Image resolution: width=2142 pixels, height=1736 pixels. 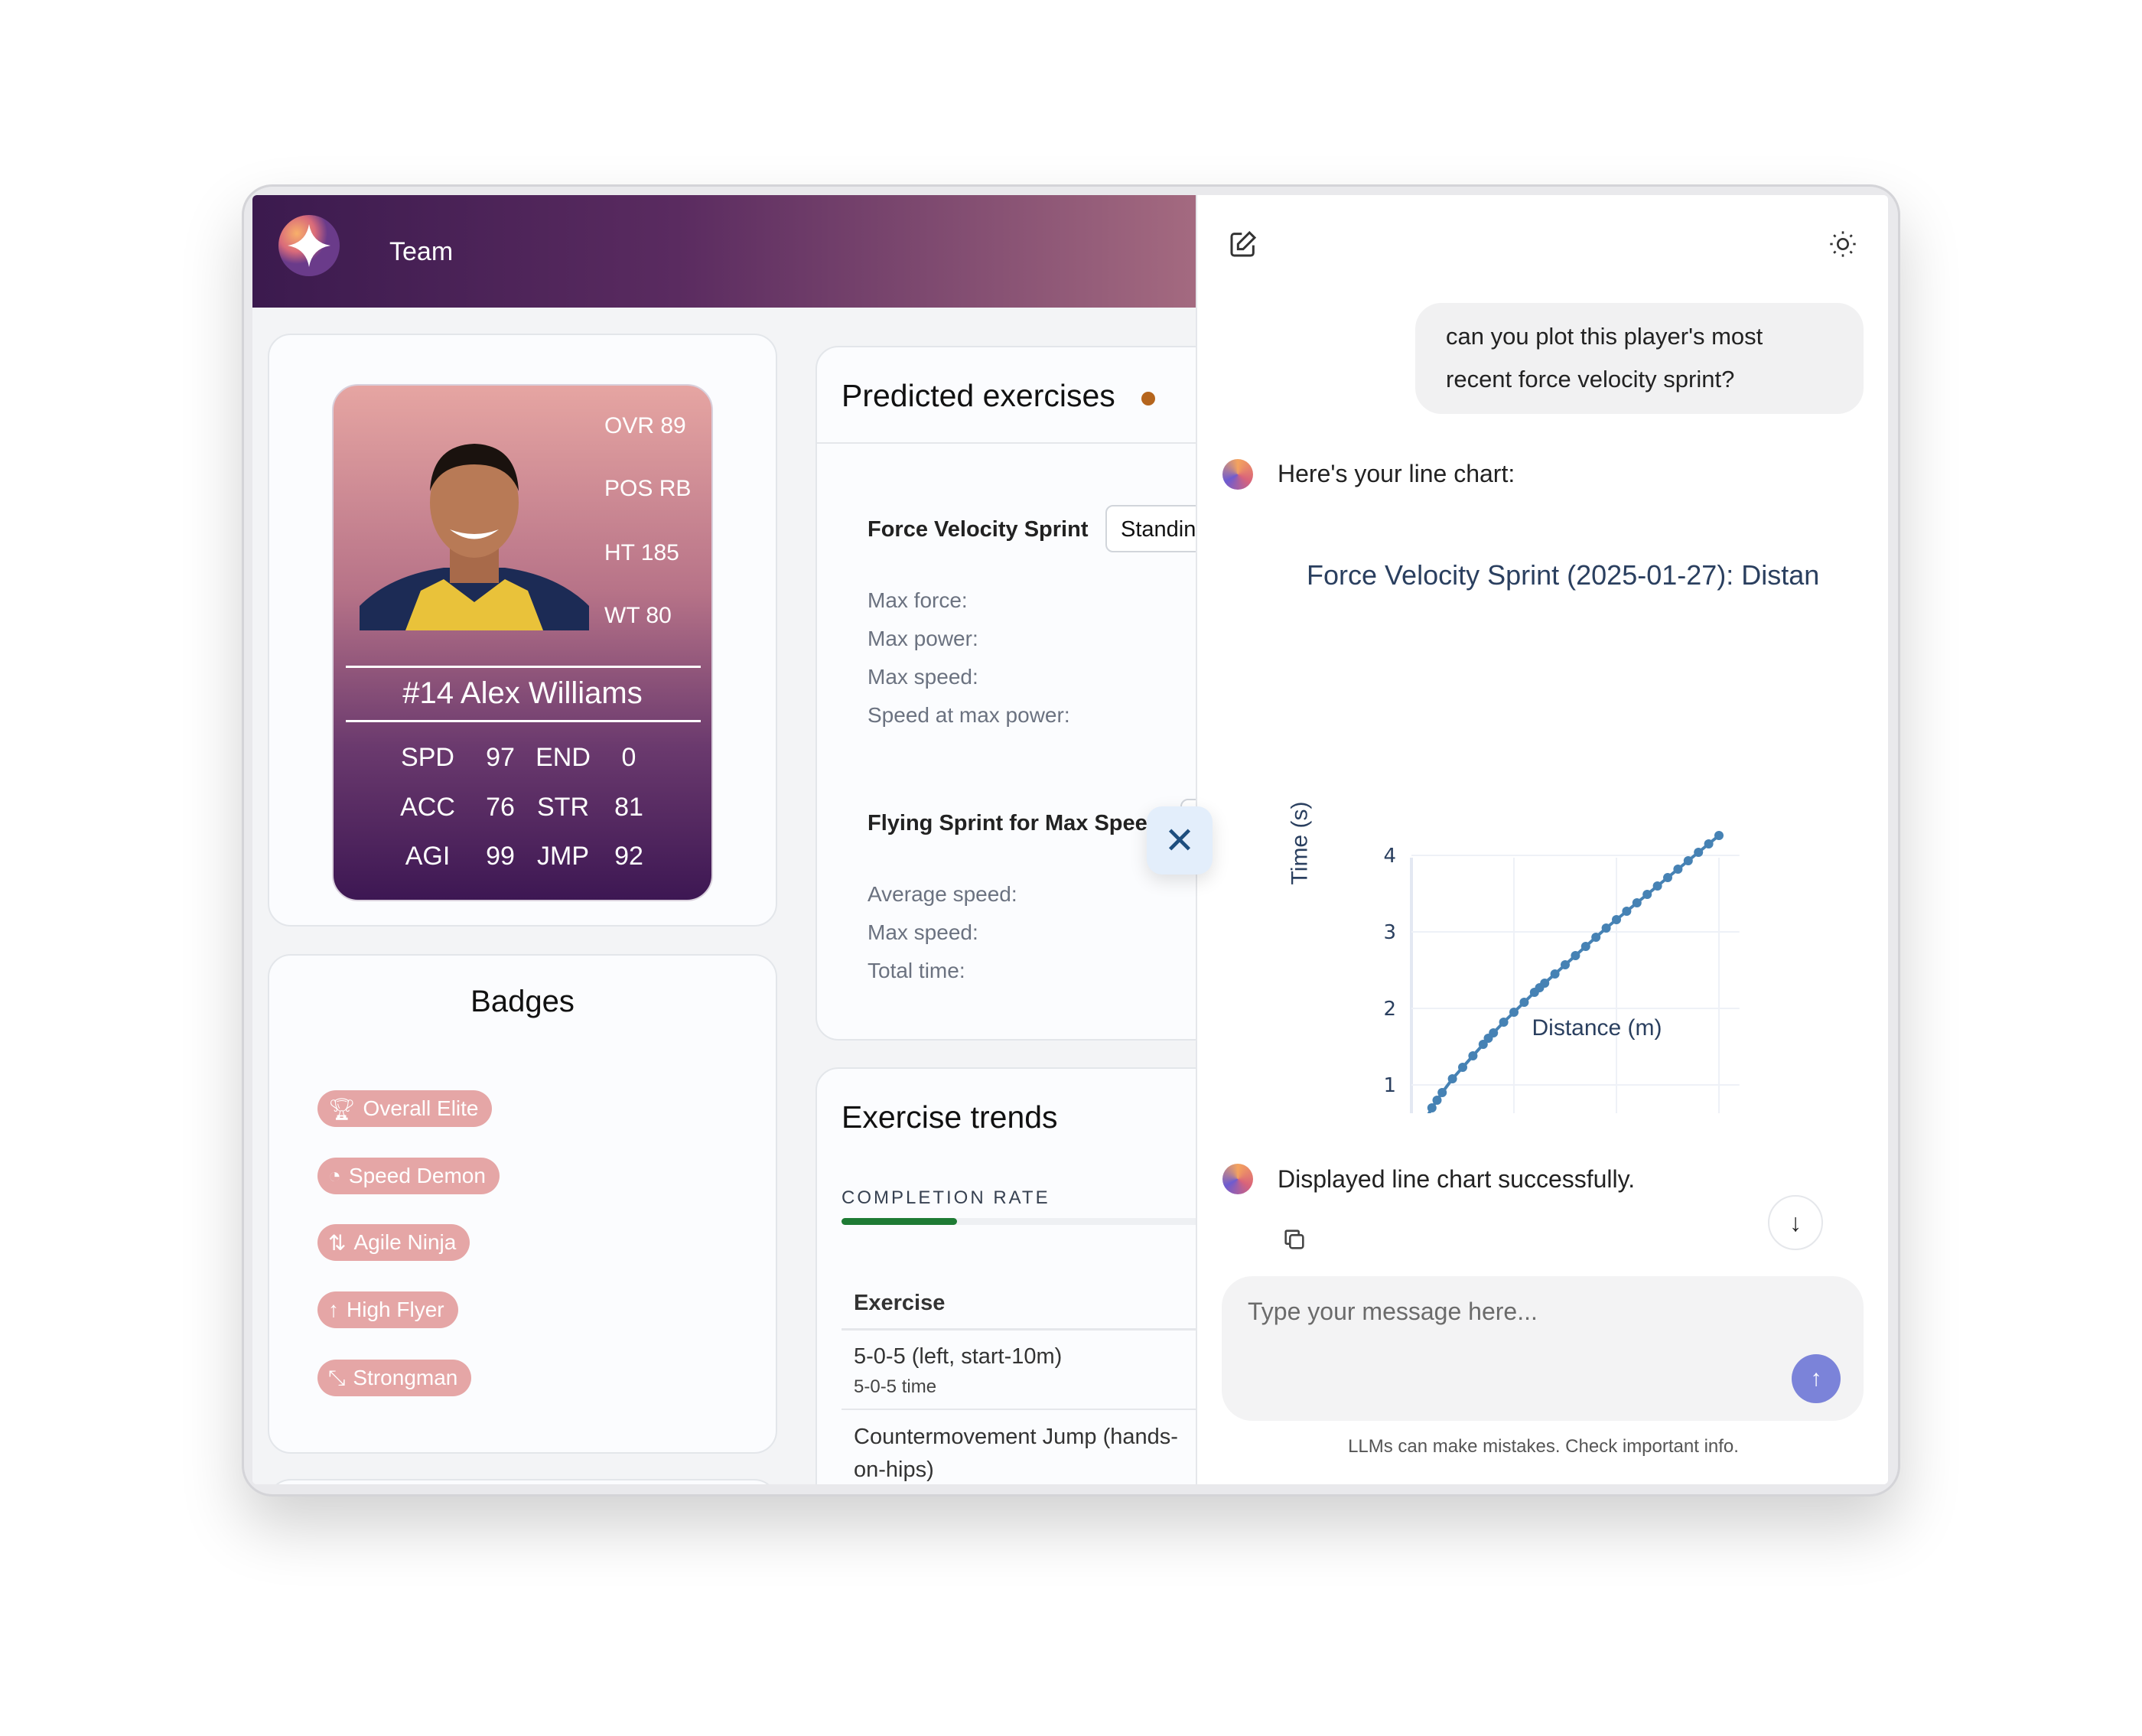 What do you see at coordinates (1843, 244) in the screenshot?
I see `theme-toggle-icon` at bounding box center [1843, 244].